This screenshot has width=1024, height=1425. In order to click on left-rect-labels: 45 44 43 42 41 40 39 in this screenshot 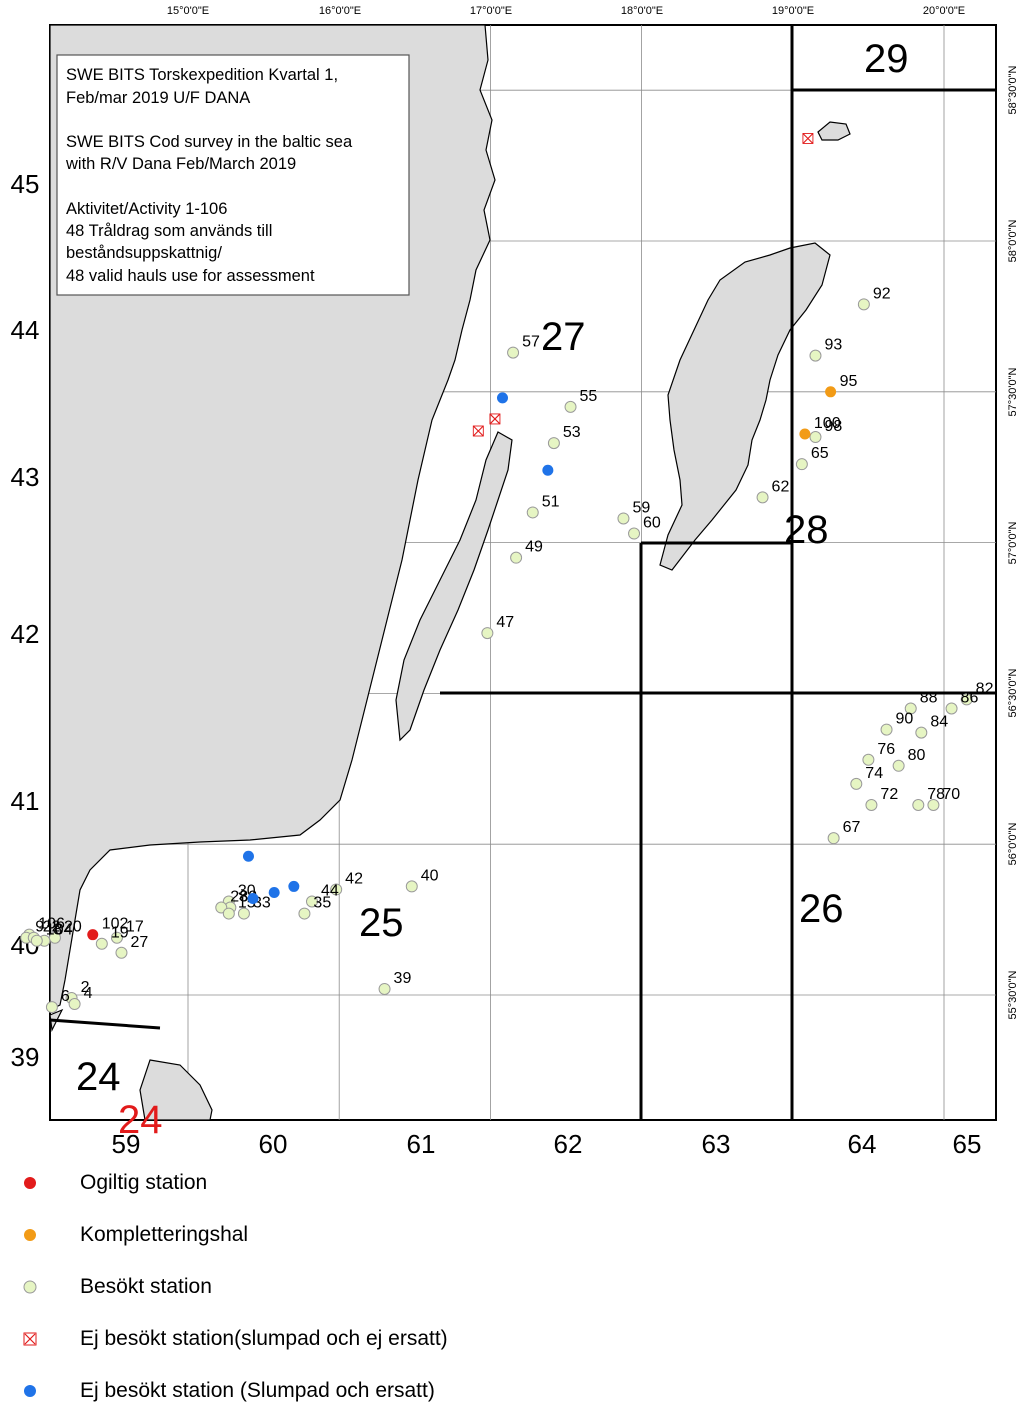, I will do `click(25, 620)`.